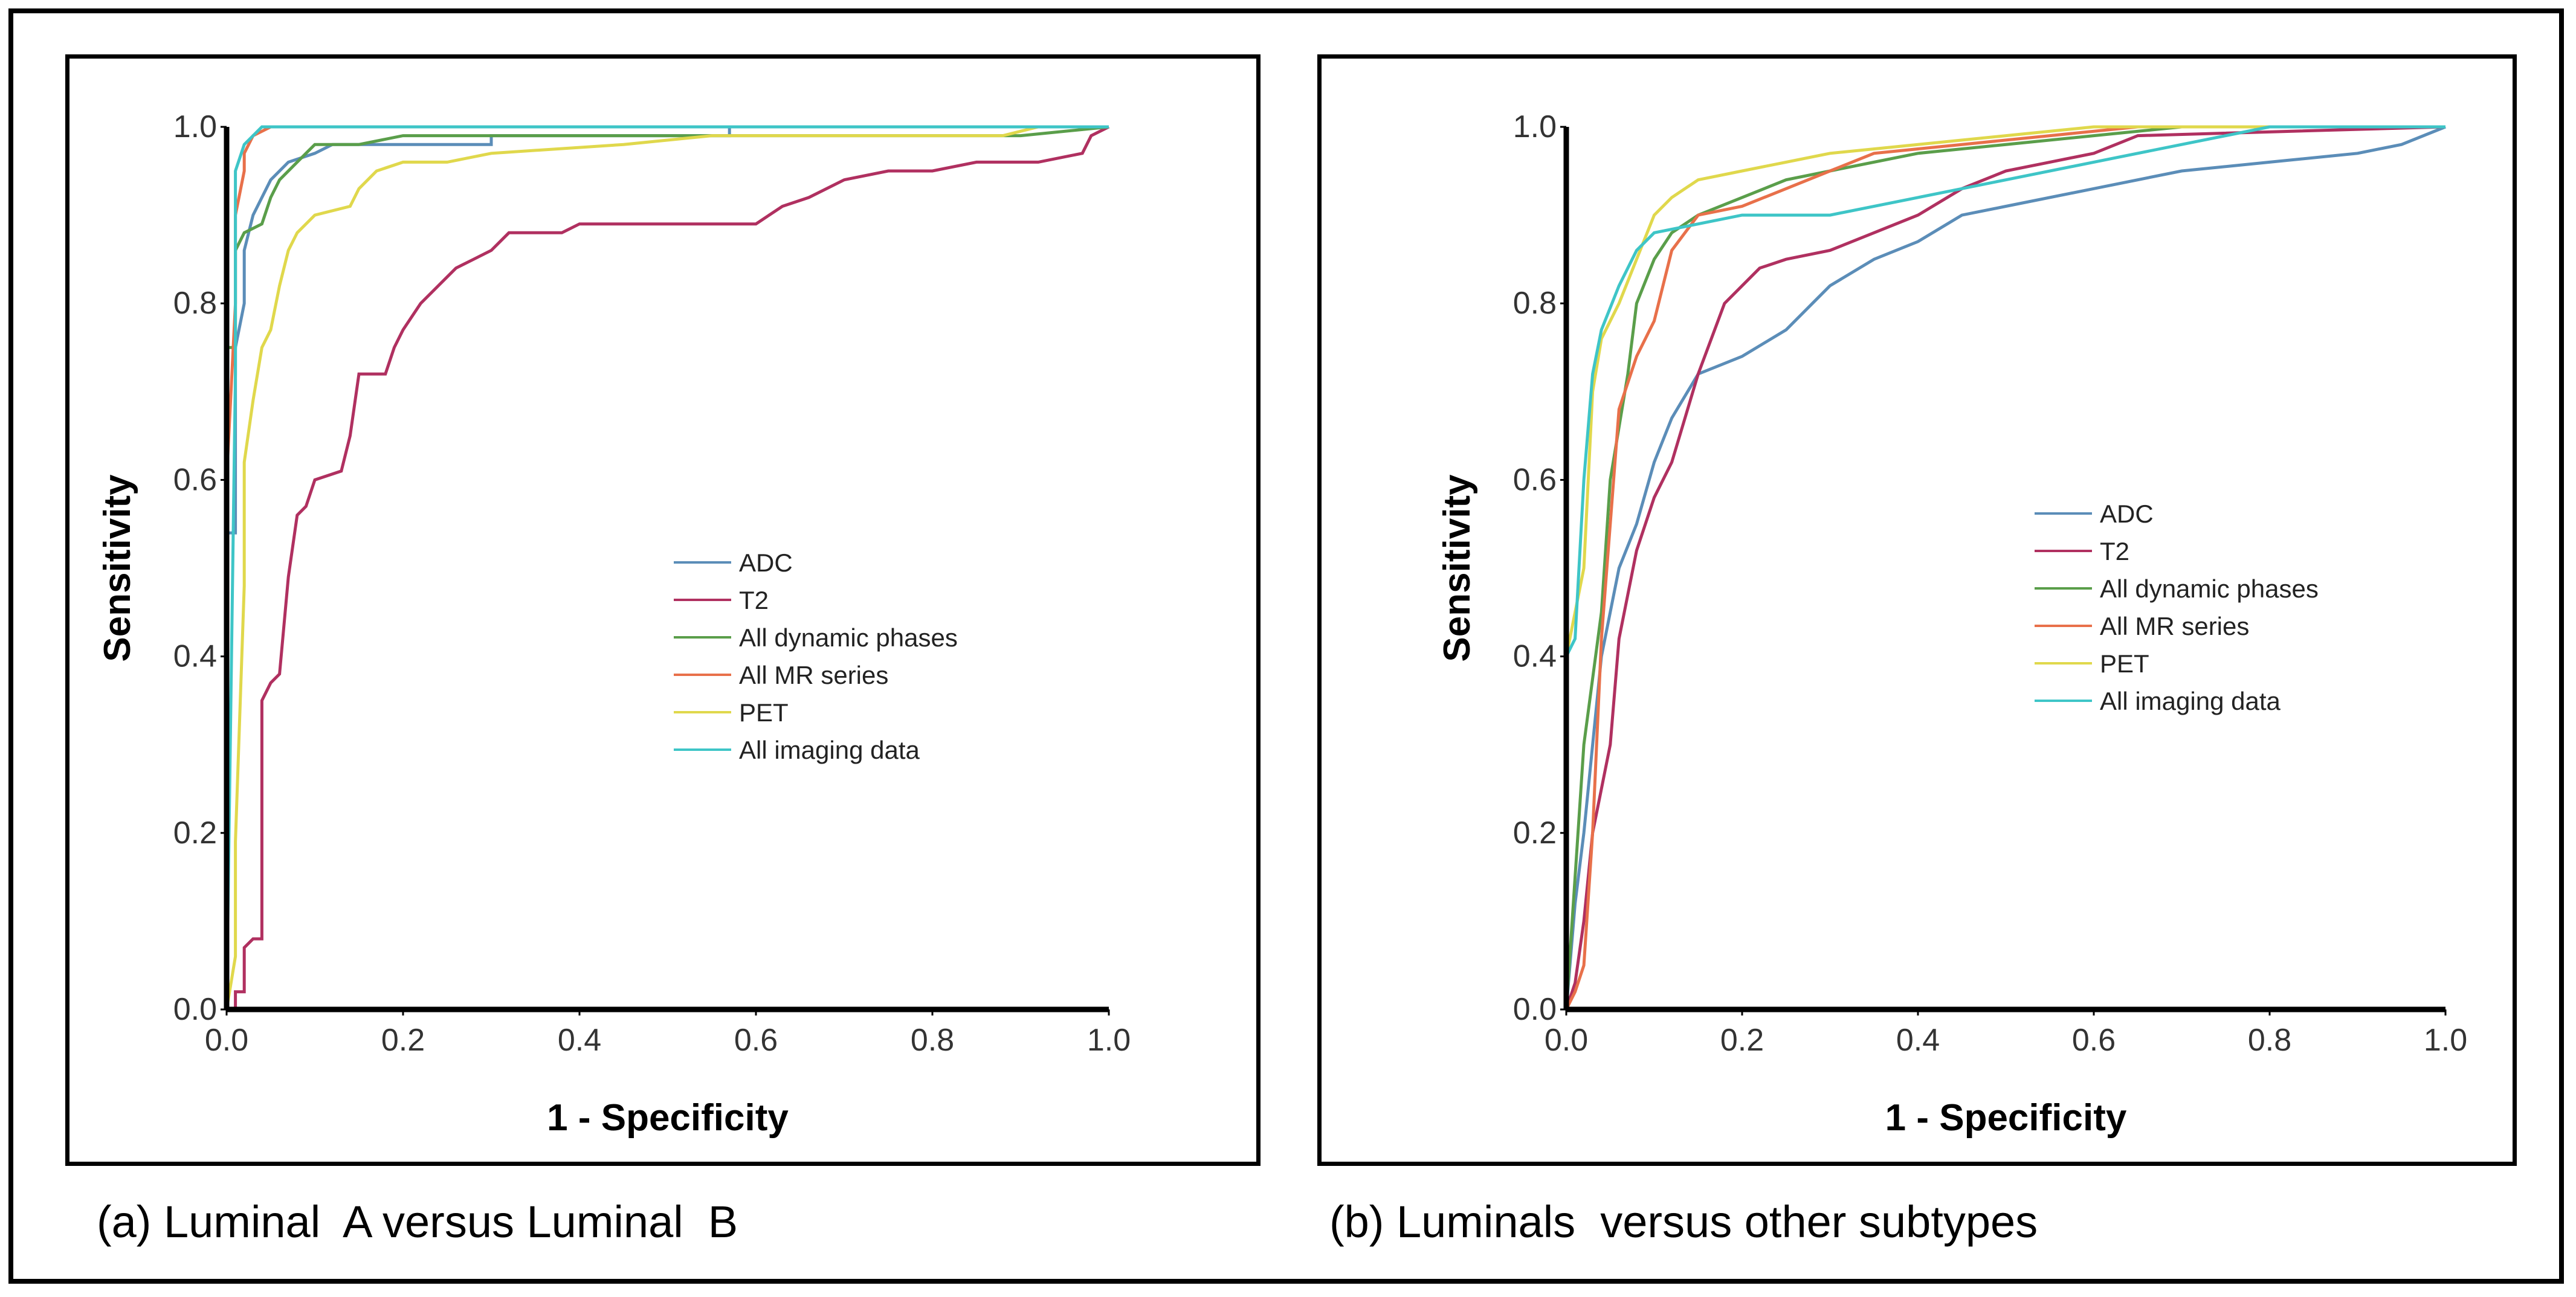 This screenshot has height=1297, width=2576. I want to click on x-tick-label-a: 0.4, so click(579, 1040).